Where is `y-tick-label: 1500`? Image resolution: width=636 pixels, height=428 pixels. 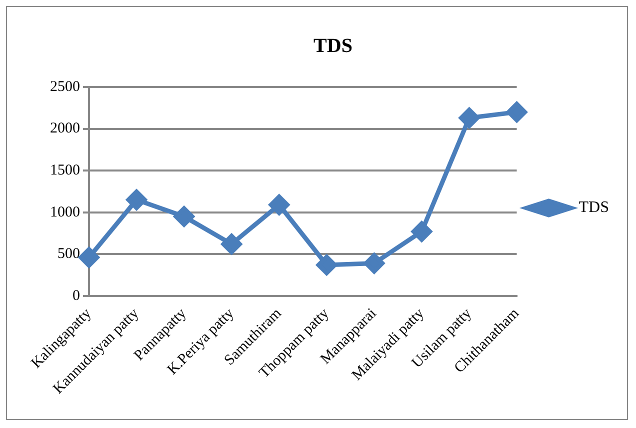 y-tick-label: 1500 is located at coordinates (65, 170).